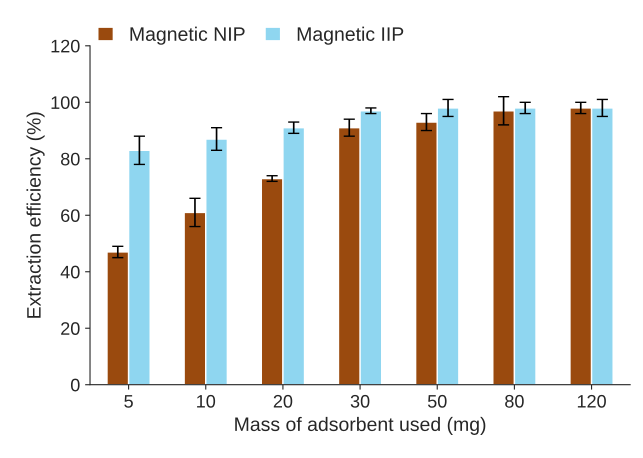 This screenshot has height=458, width=643. Describe the element at coordinates (70, 272) in the screenshot. I see `y-tick-label: 40` at that location.